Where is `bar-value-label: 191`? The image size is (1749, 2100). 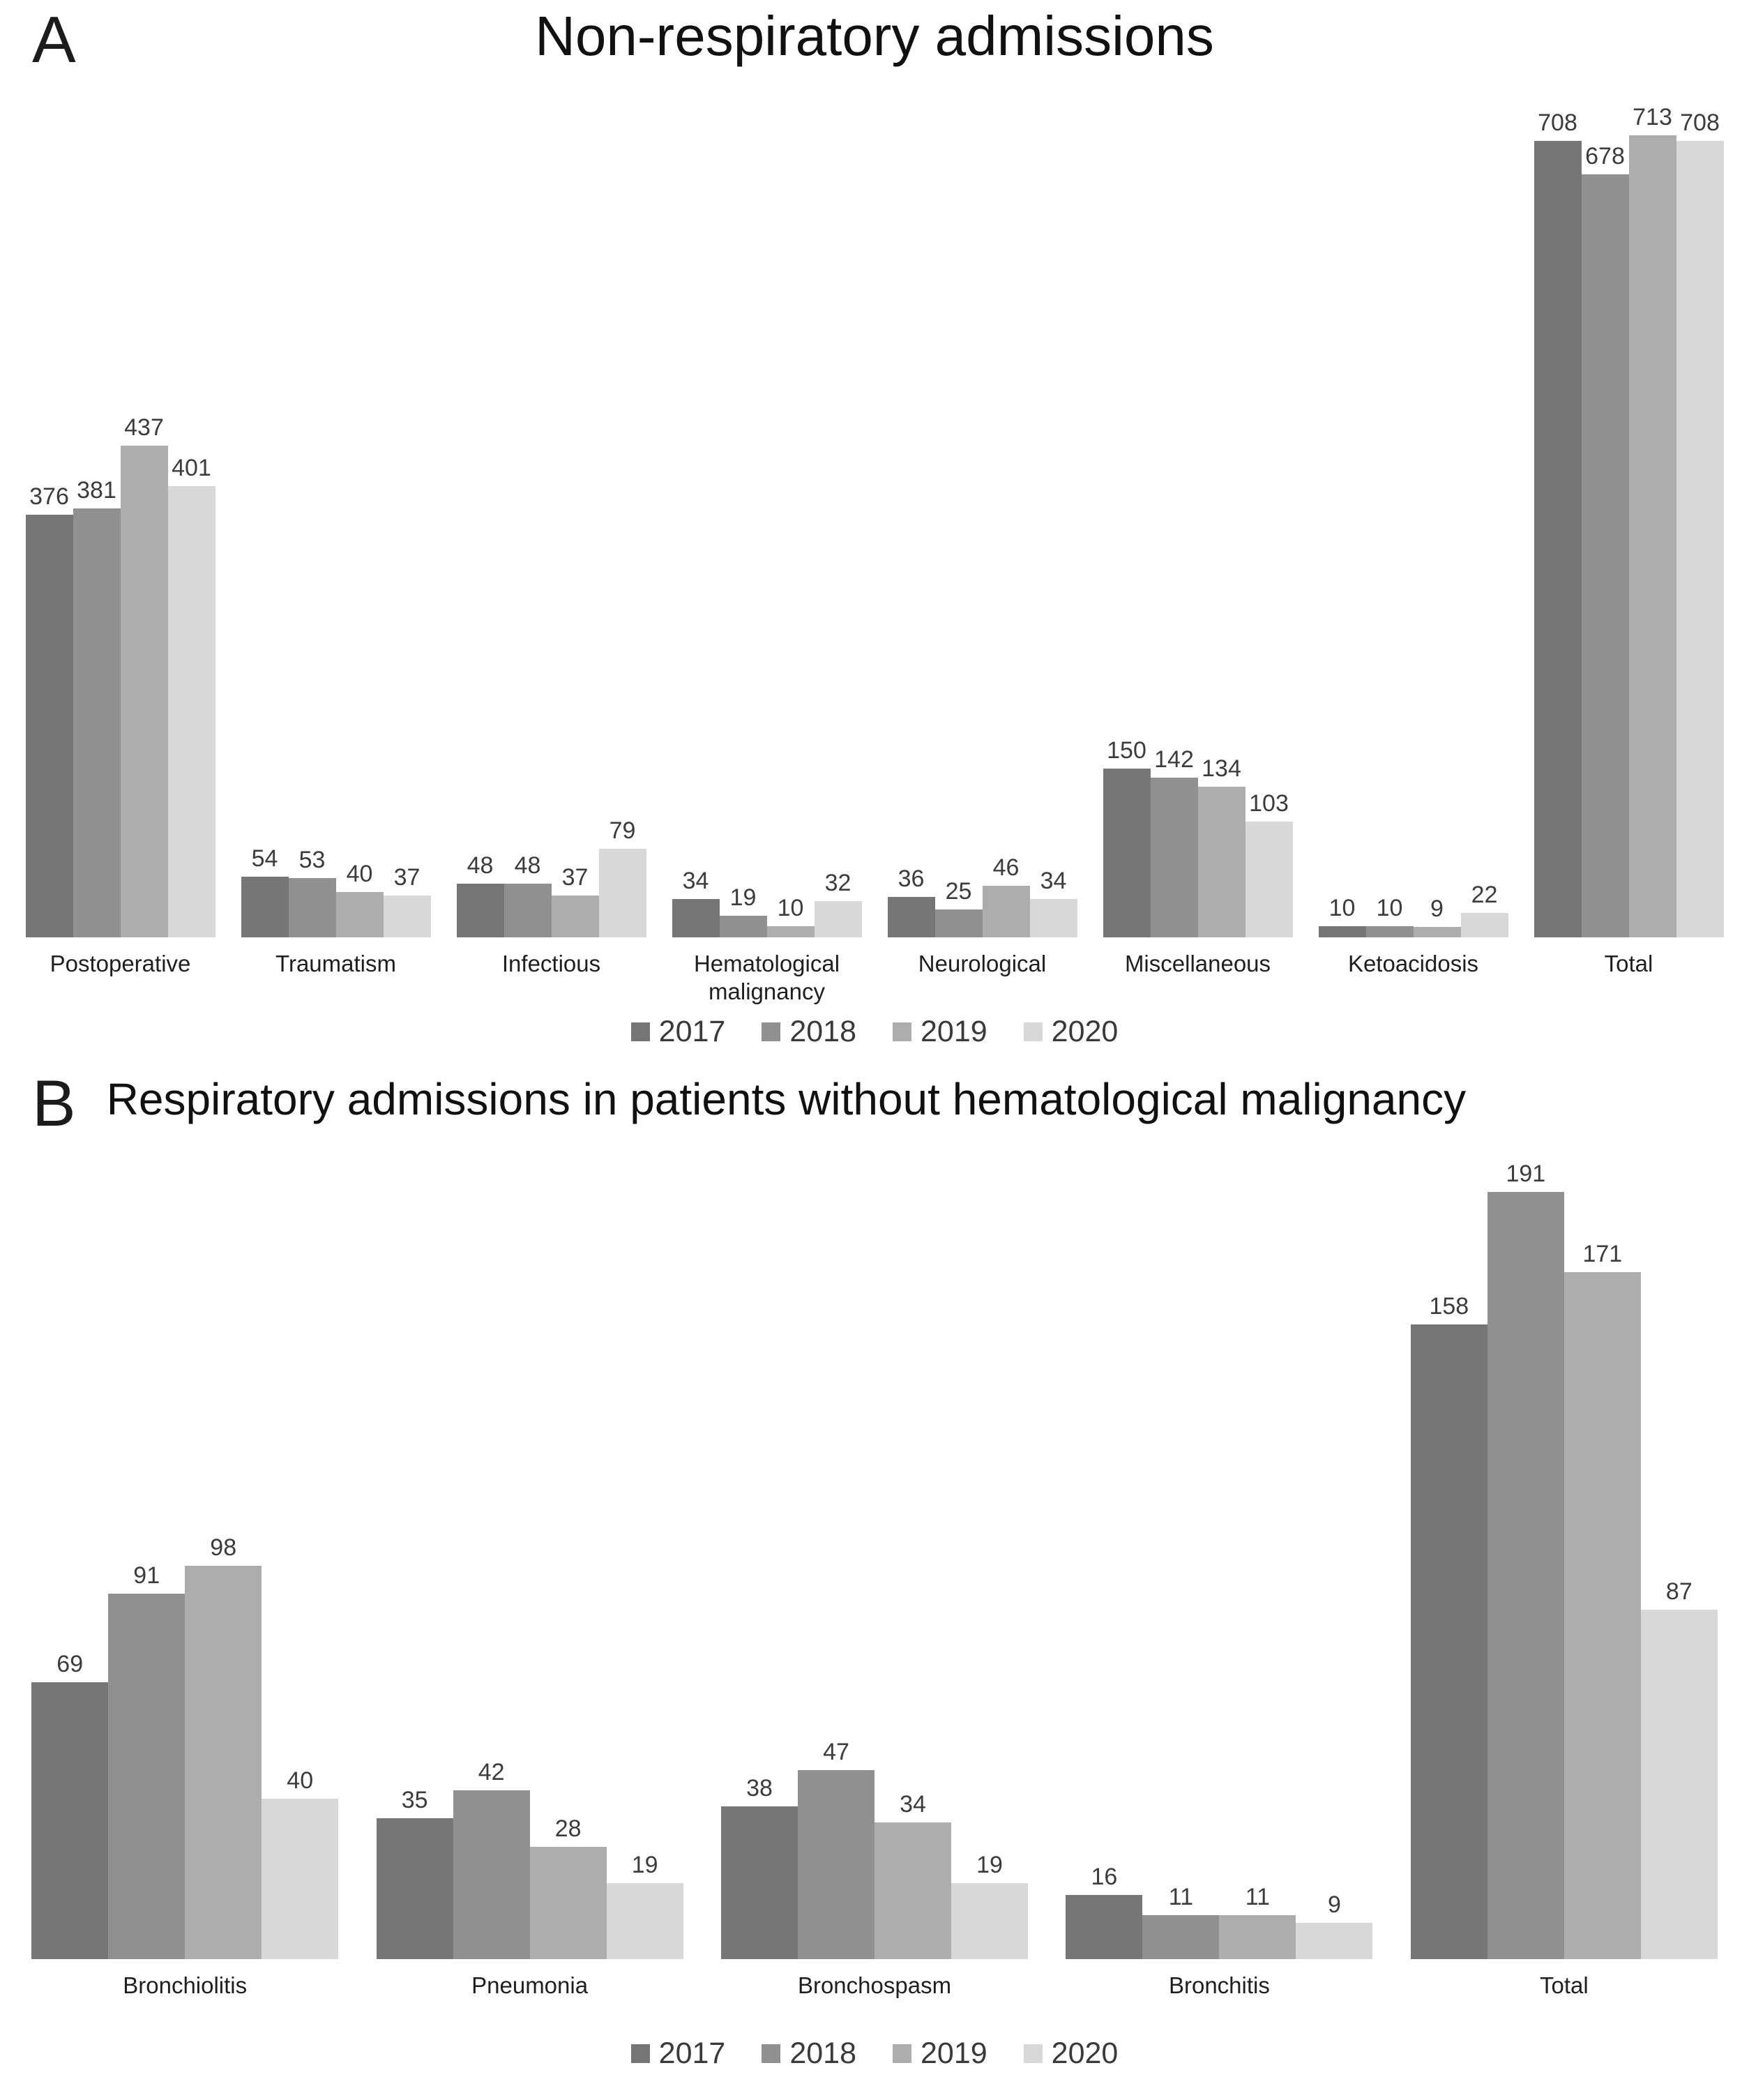 bar-value-label: 191 is located at coordinates (1526, 1174).